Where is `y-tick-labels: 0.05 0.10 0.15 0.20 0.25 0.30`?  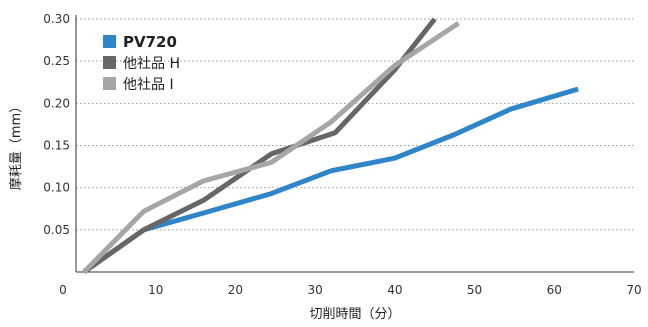
y-tick-labels: 0.05 0.10 0.15 0.20 0.25 0.30 is located at coordinates (56, 124).